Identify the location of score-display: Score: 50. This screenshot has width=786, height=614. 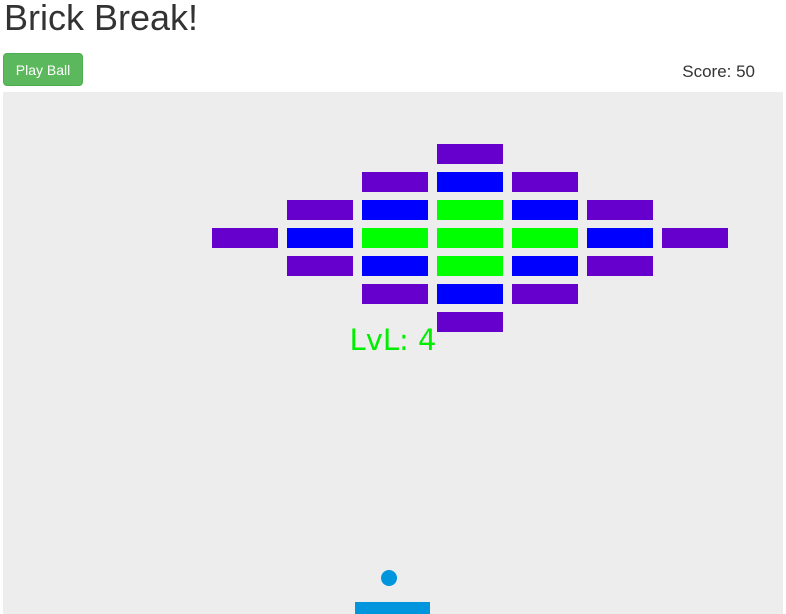
(718, 71).